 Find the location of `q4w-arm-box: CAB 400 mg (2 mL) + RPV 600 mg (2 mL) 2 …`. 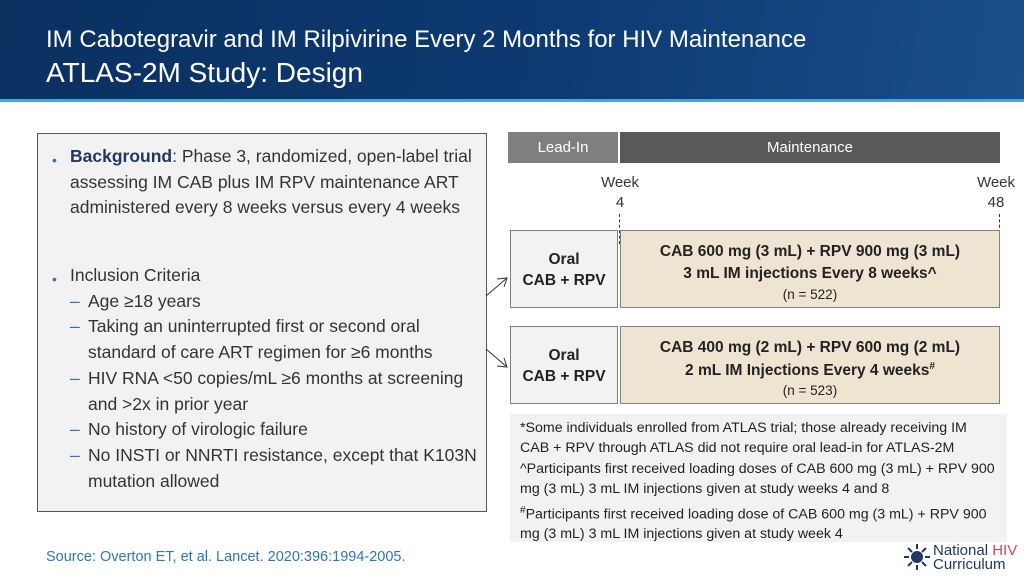

q4w-arm-box: CAB 400 mg (2 mL) + RPV 600 mg (2 mL) 2 … is located at coordinates (810, 365).